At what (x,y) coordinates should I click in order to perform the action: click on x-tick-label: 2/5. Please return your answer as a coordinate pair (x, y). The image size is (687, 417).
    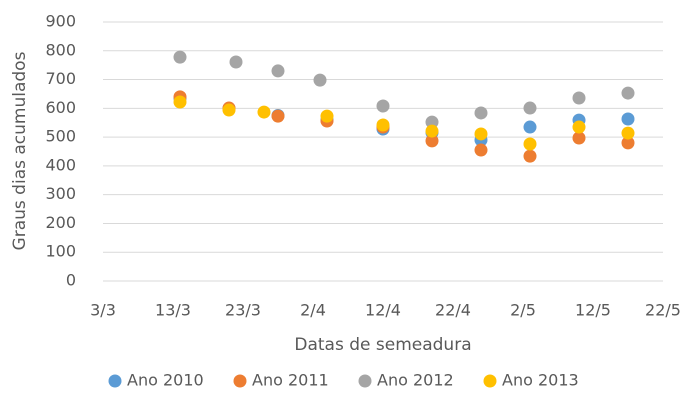
    Looking at the image, I should click on (523, 310).